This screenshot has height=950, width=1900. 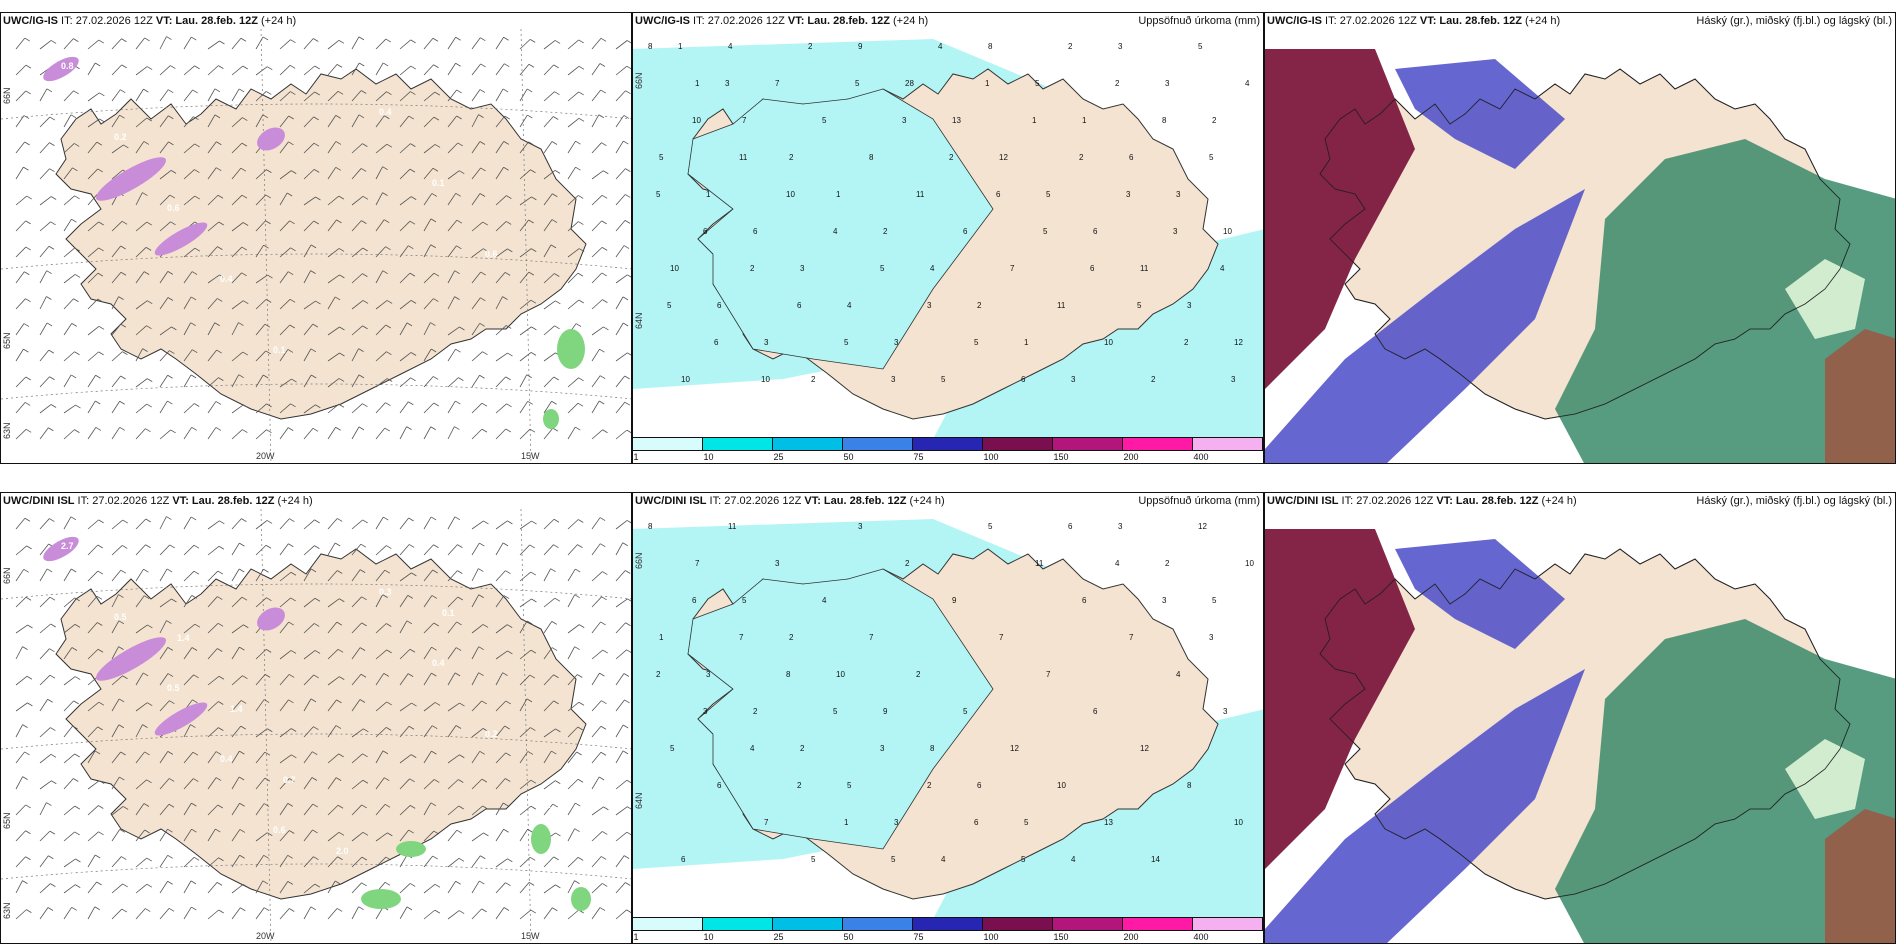 I want to click on snow-value-label: 1.1, so click(x=544, y=805).